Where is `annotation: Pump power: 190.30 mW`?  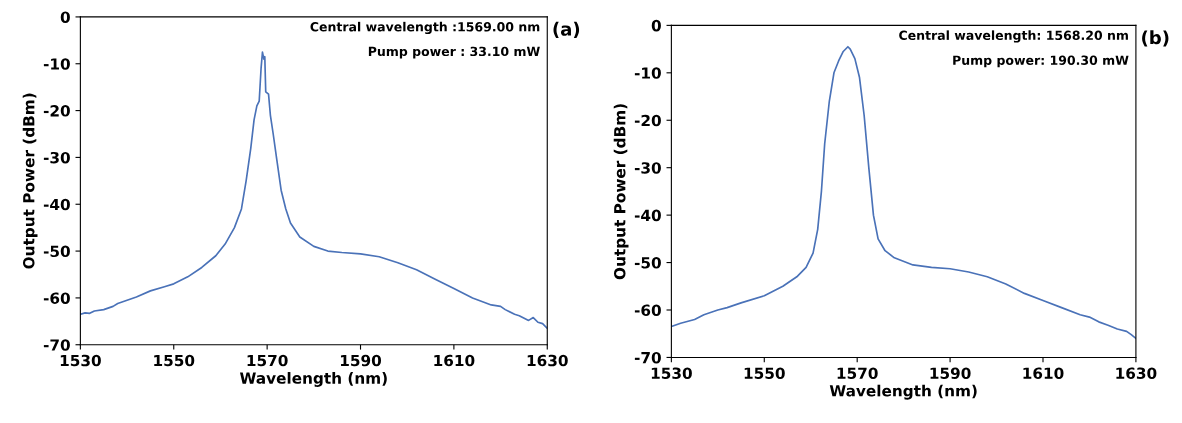 annotation: Pump power: 190.30 mW is located at coordinates (1041, 61).